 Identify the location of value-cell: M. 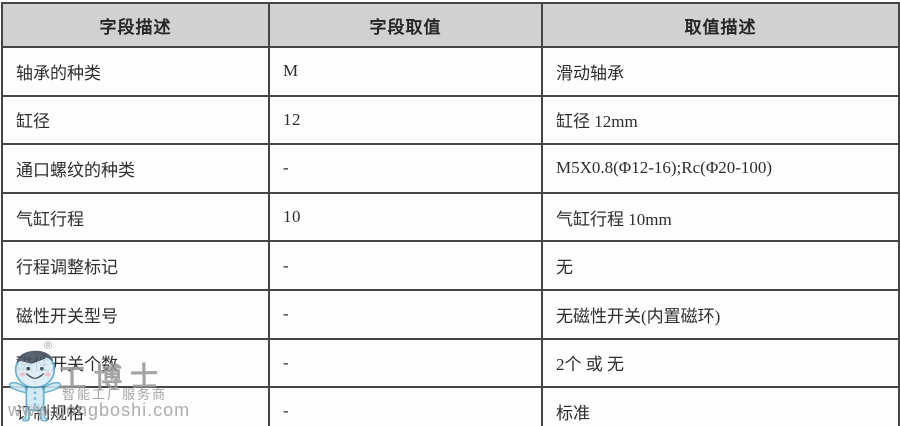
(405, 71).